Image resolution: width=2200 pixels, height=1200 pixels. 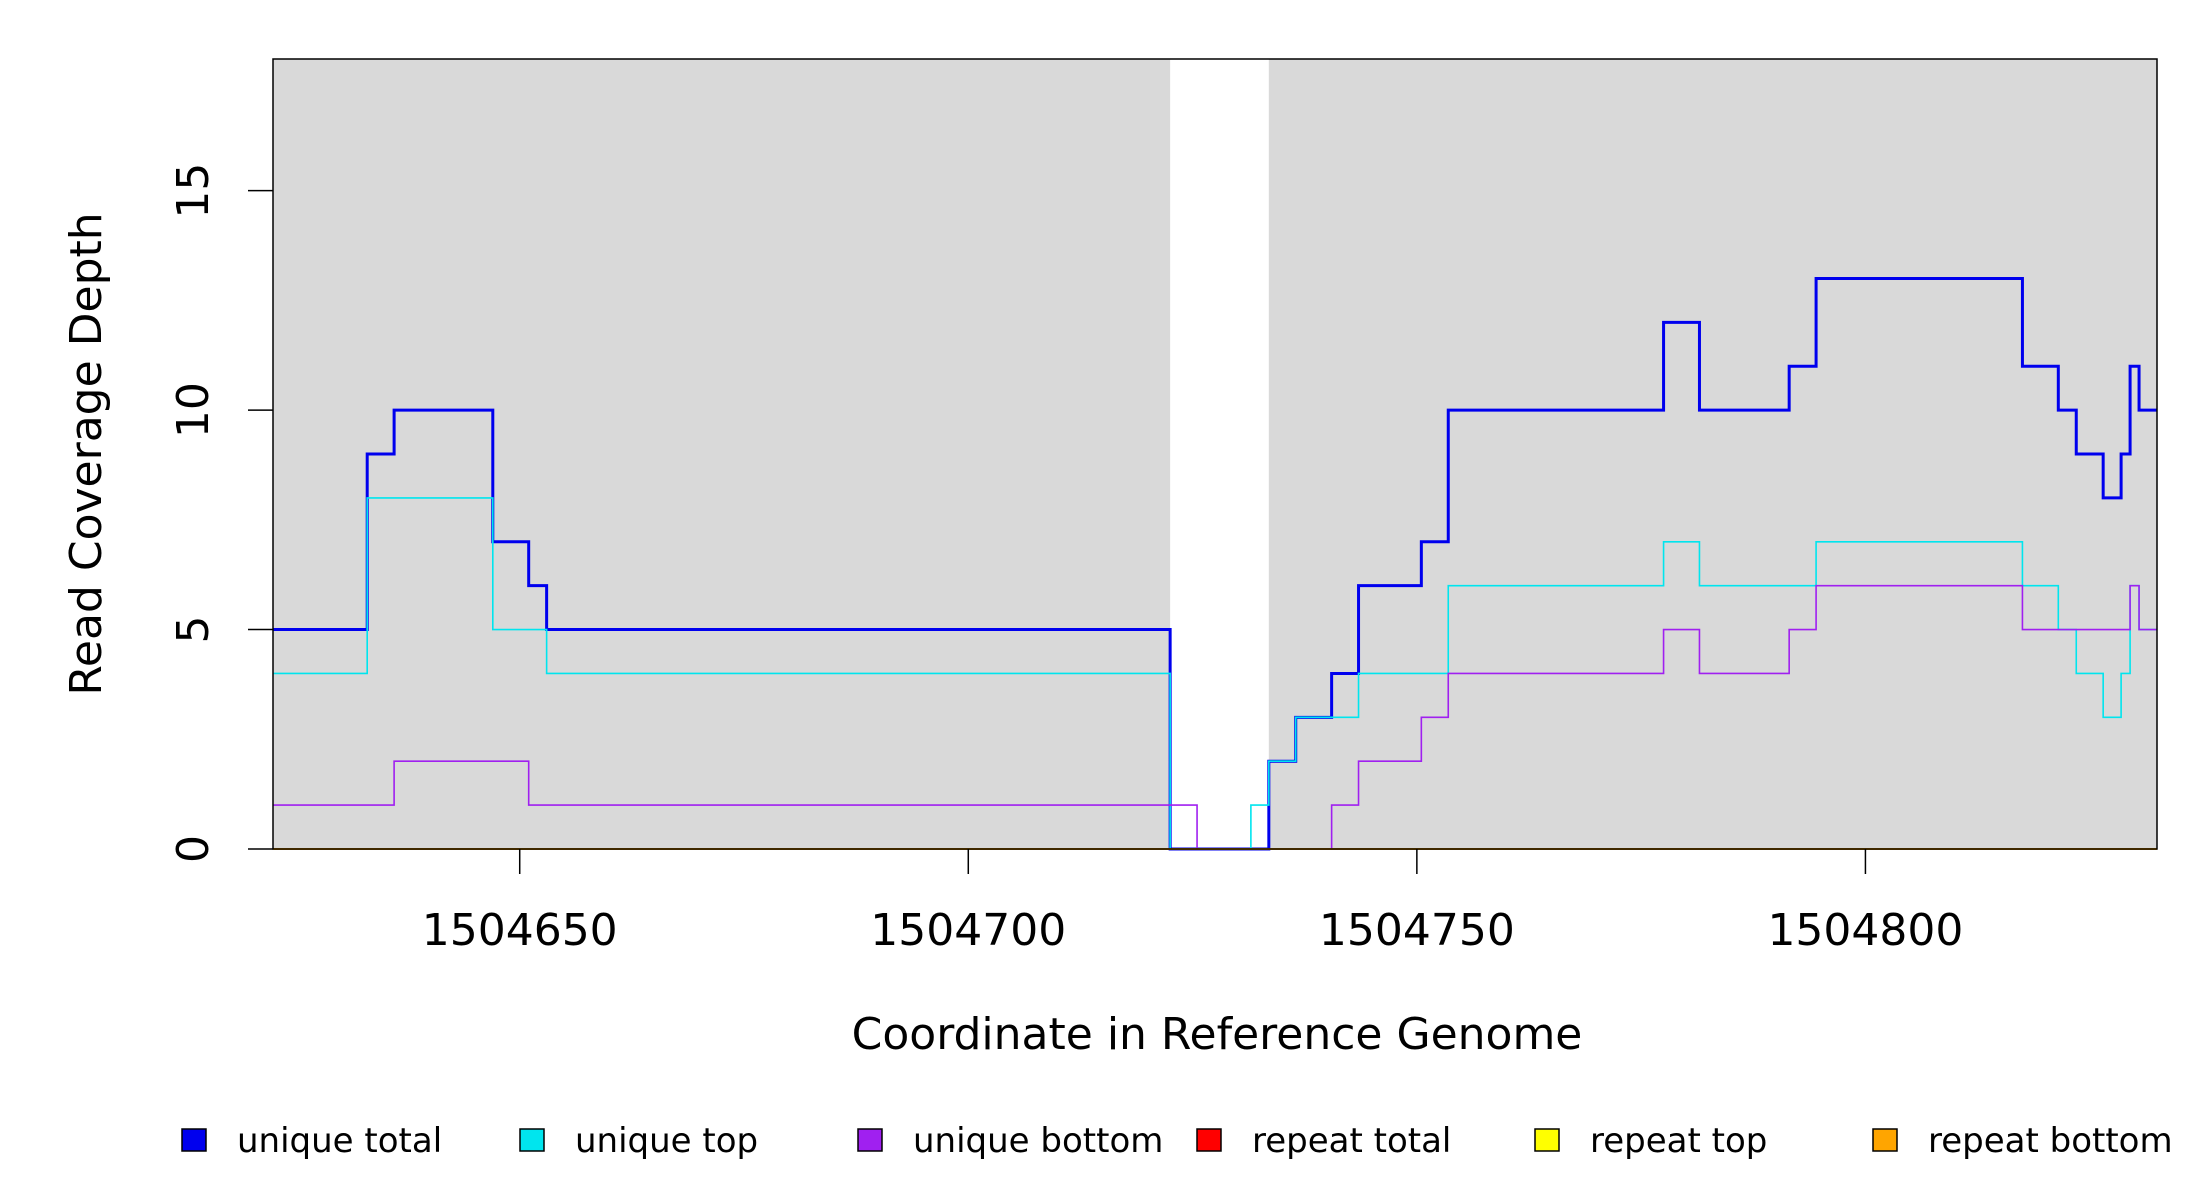 I want to click on legend-item: unique bottom, so click(x=1010, y=1141).